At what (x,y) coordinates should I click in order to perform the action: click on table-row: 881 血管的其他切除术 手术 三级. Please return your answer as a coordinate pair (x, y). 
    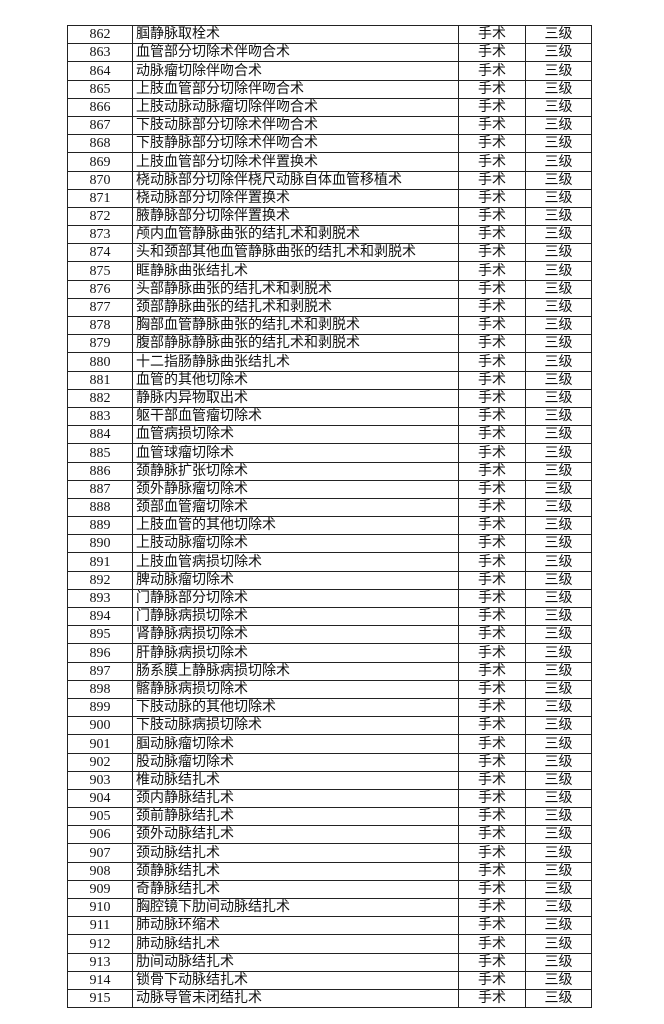
    Looking at the image, I should click on (329, 380).